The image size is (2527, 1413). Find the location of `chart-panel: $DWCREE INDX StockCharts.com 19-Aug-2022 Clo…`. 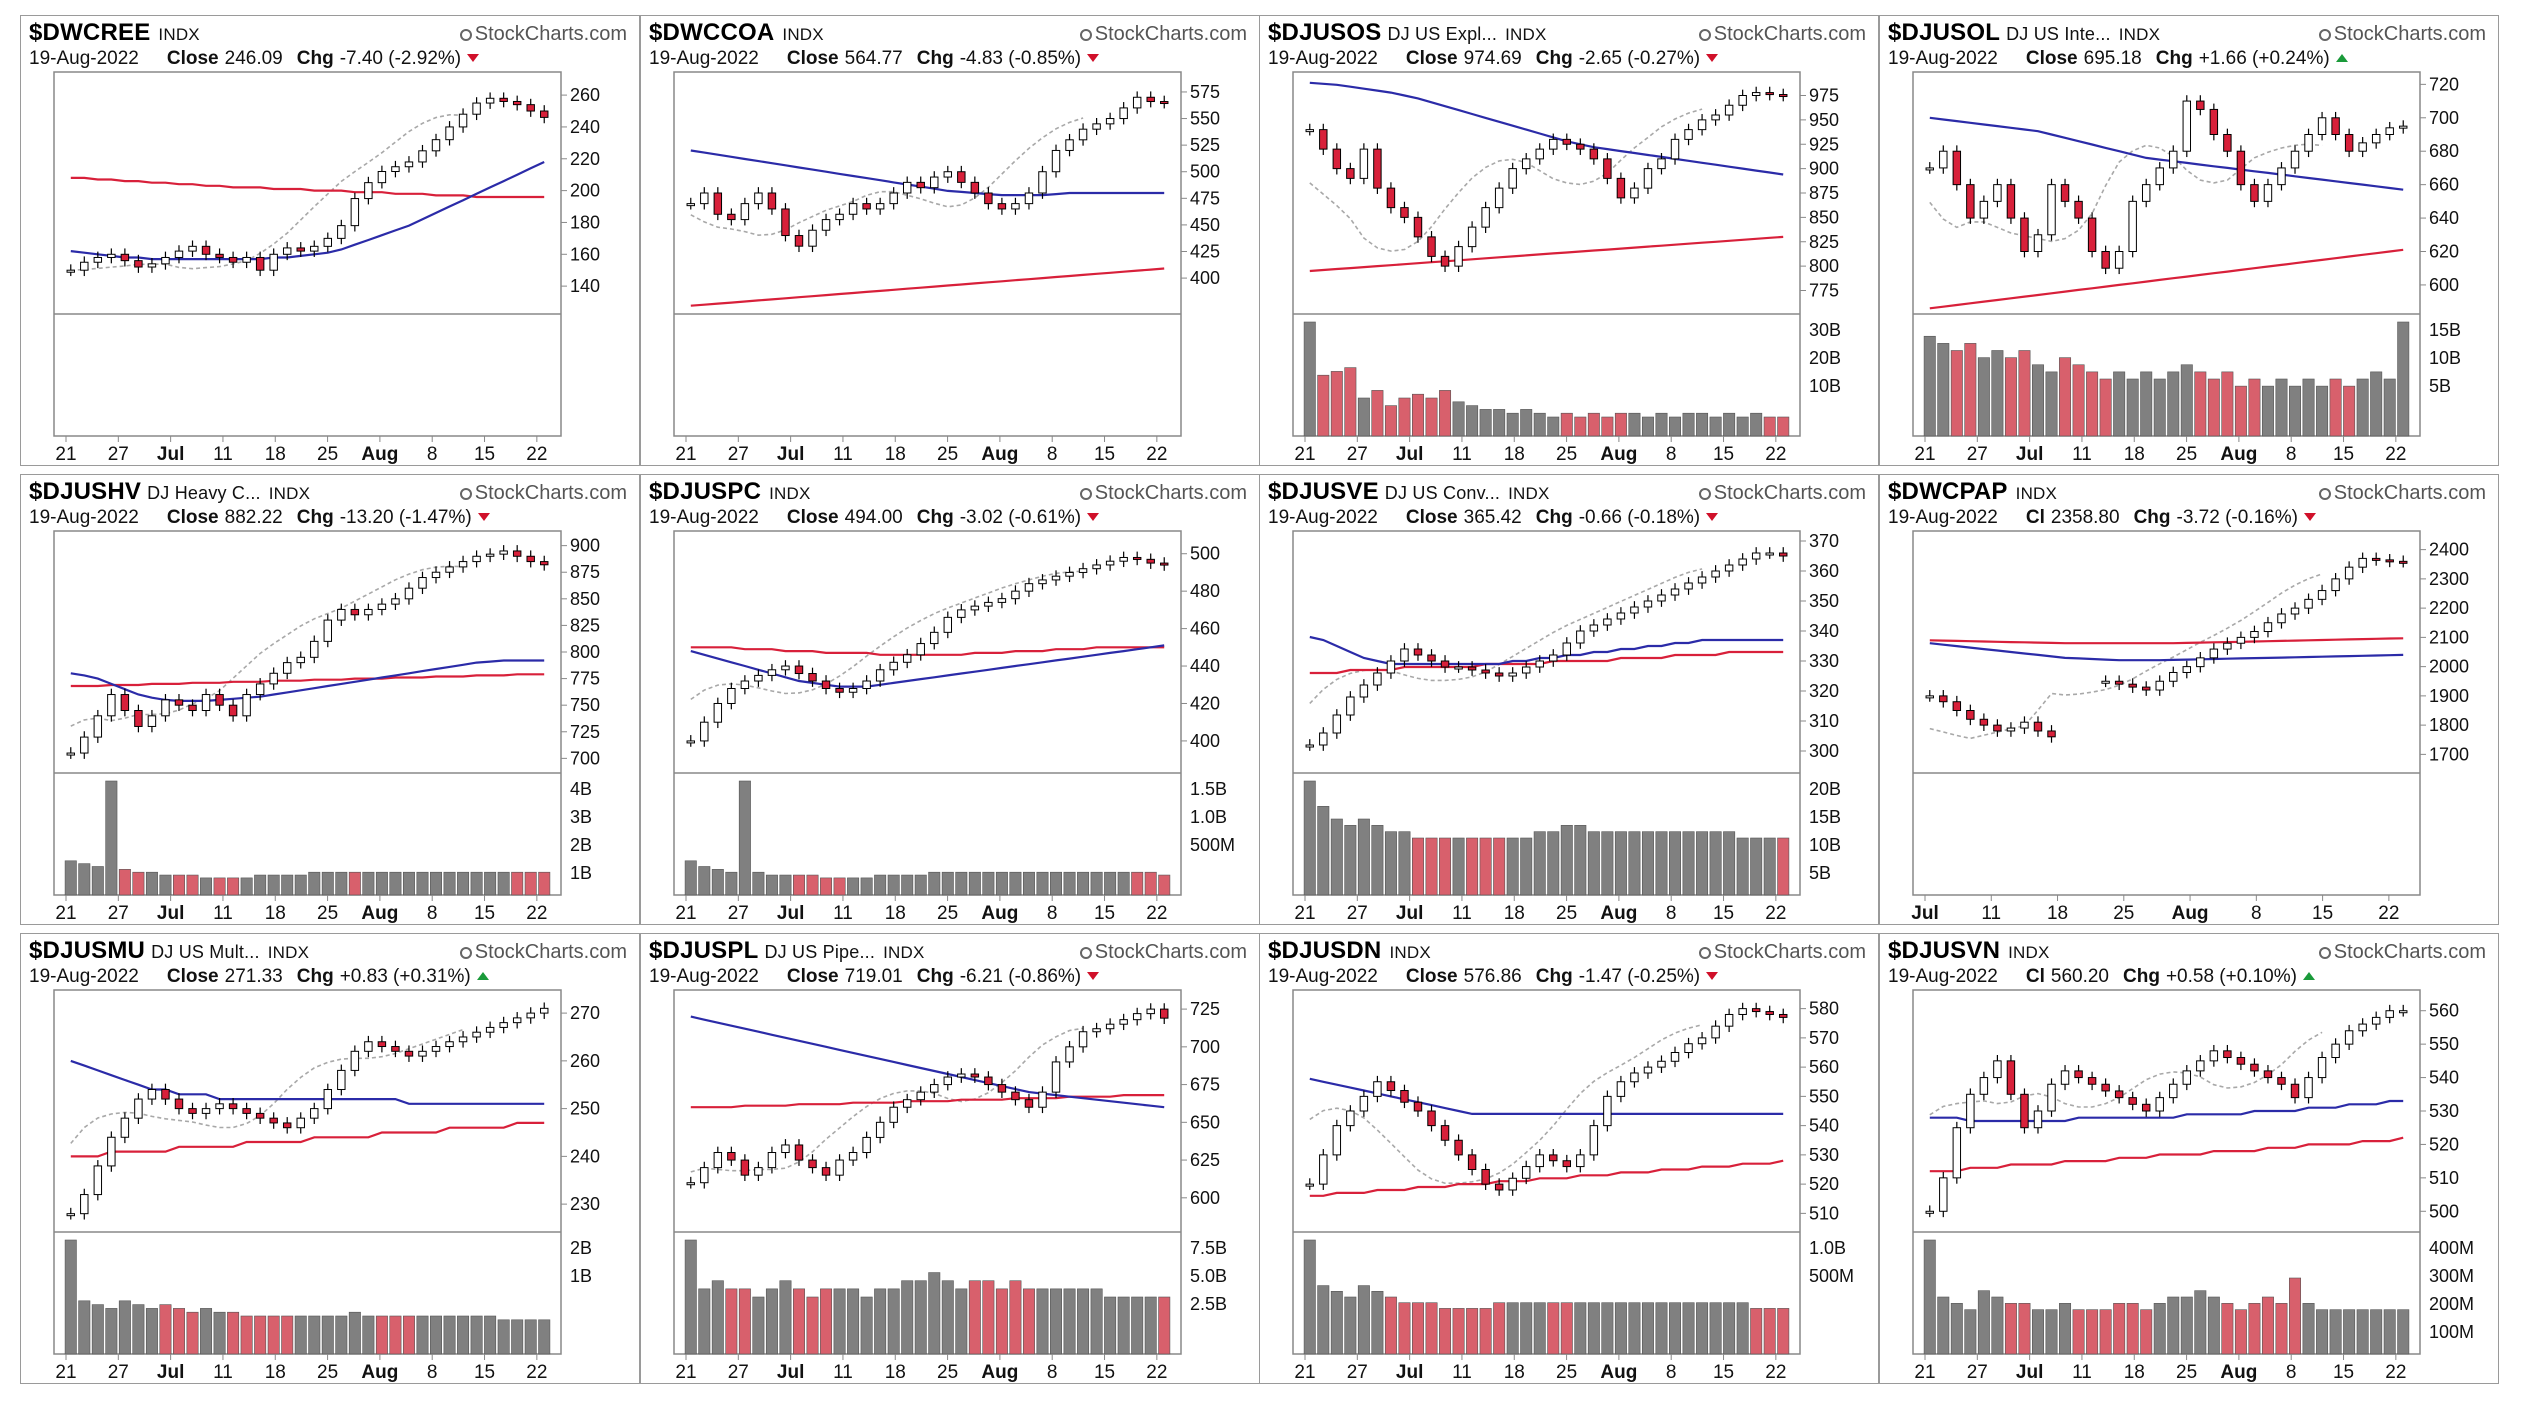

chart-panel: $DWCREE INDX StockCharts.com 19-Aug-2022 Clo… is located at coordinates (330, 240).